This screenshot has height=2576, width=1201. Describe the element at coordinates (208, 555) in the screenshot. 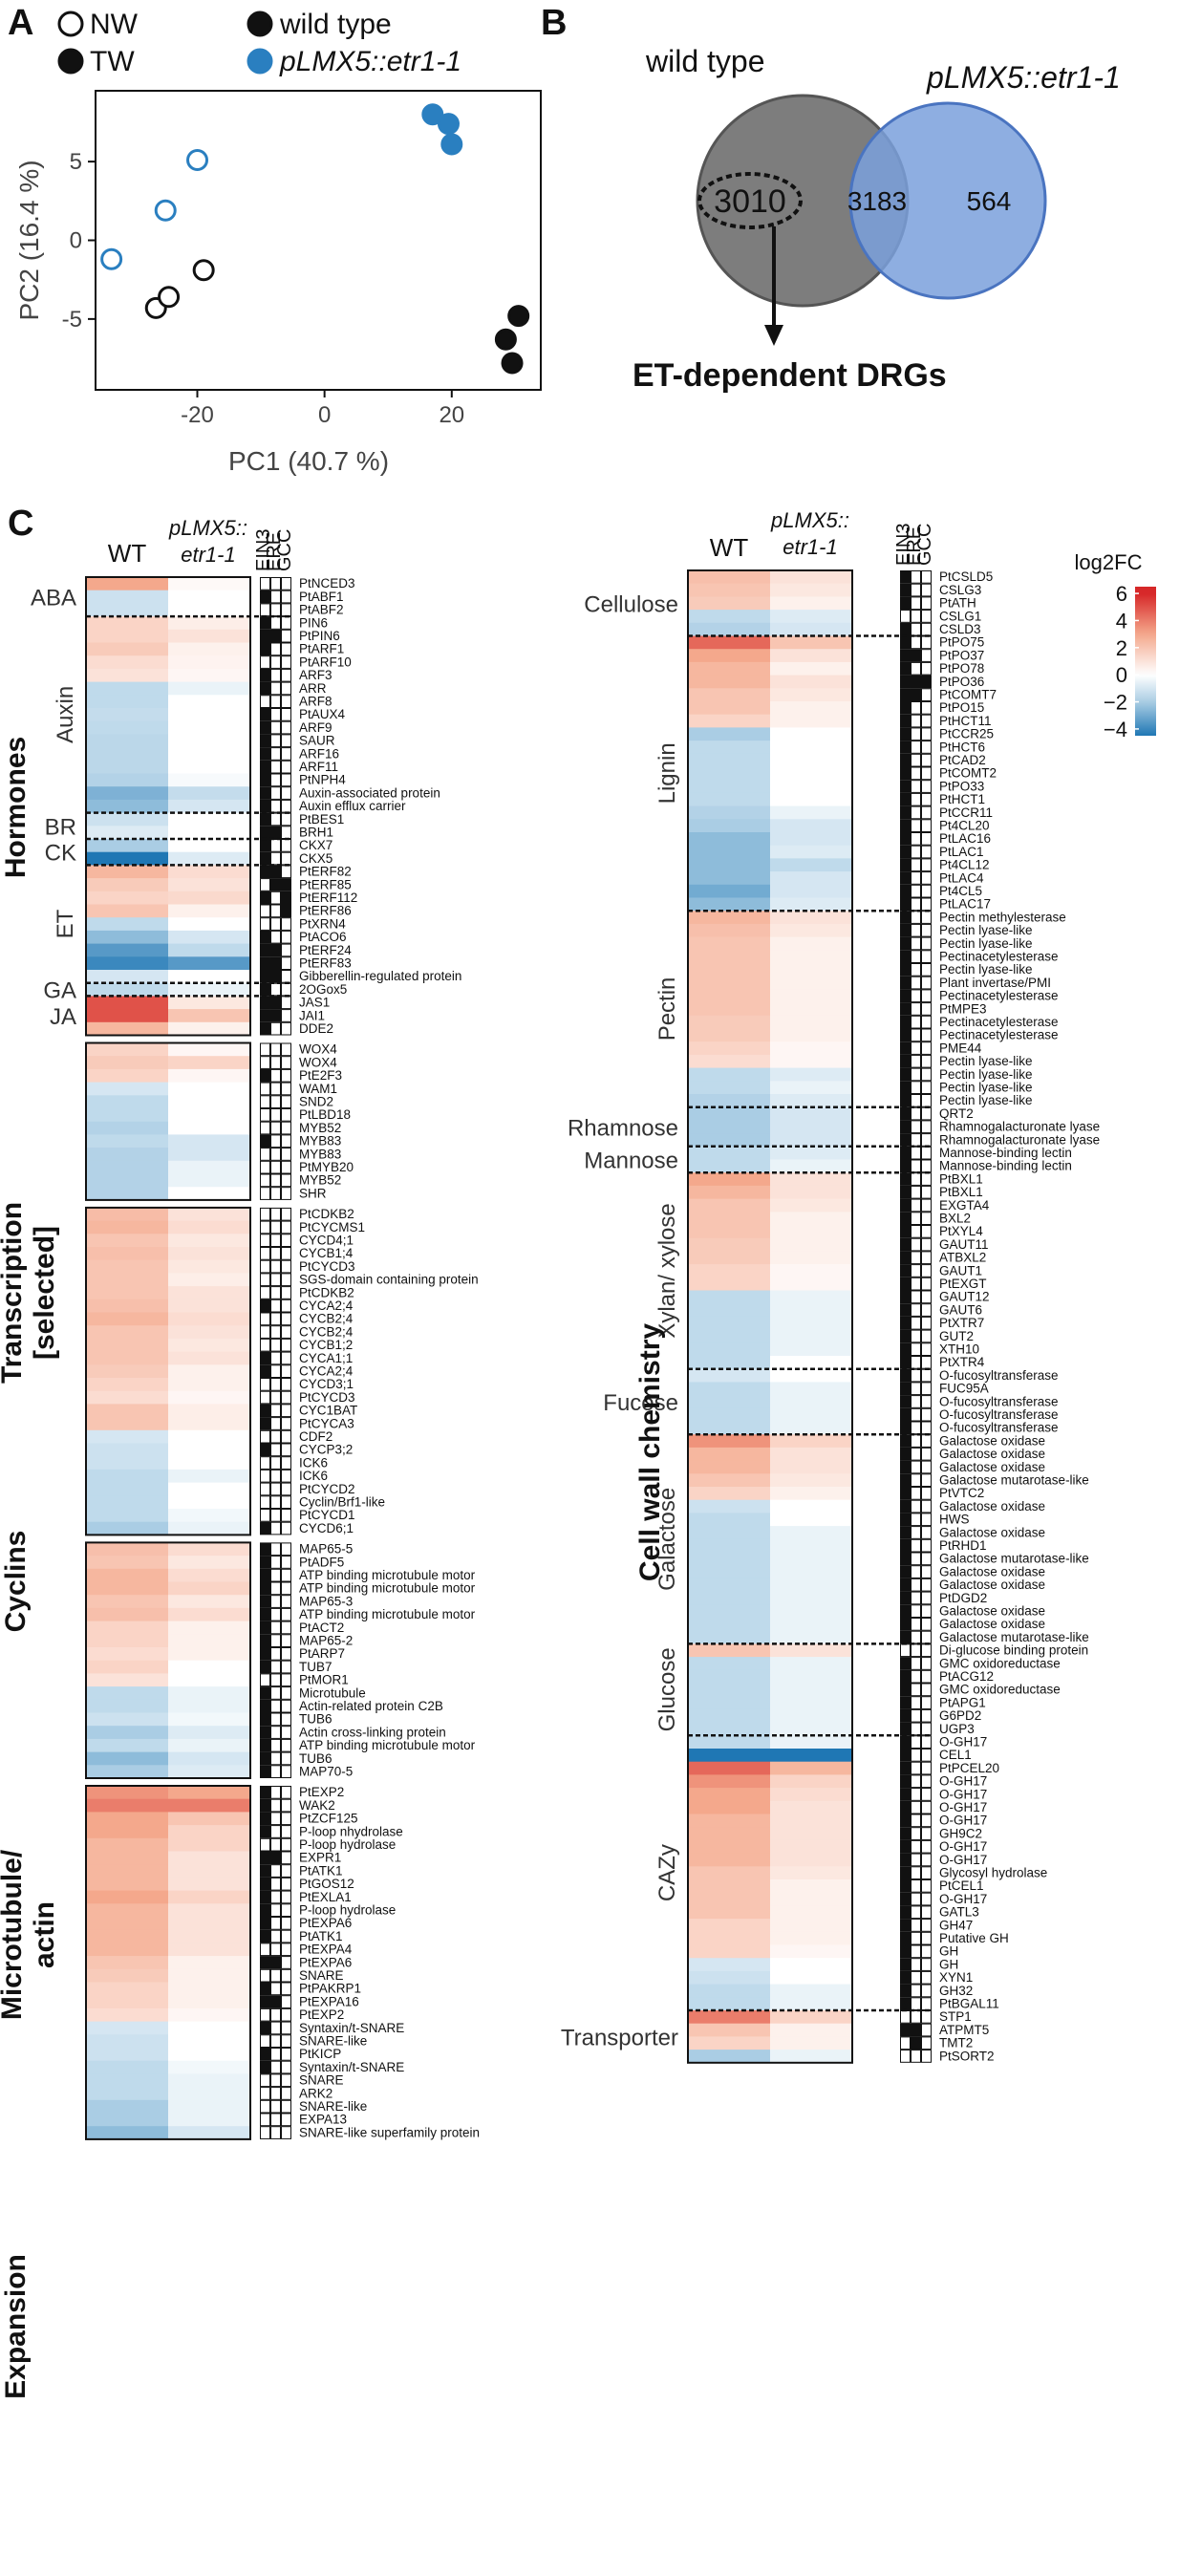

I see `col-header-etr-line2: etr1-1` at that location.